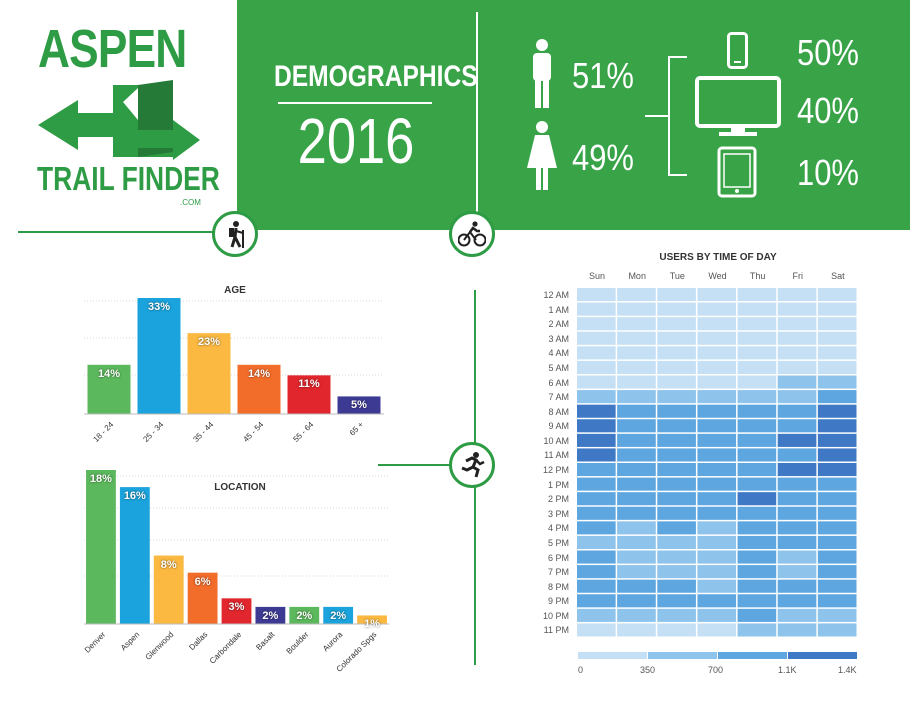  I want to click on heatmap-hour-label: 10 AM, so click(556, 440).